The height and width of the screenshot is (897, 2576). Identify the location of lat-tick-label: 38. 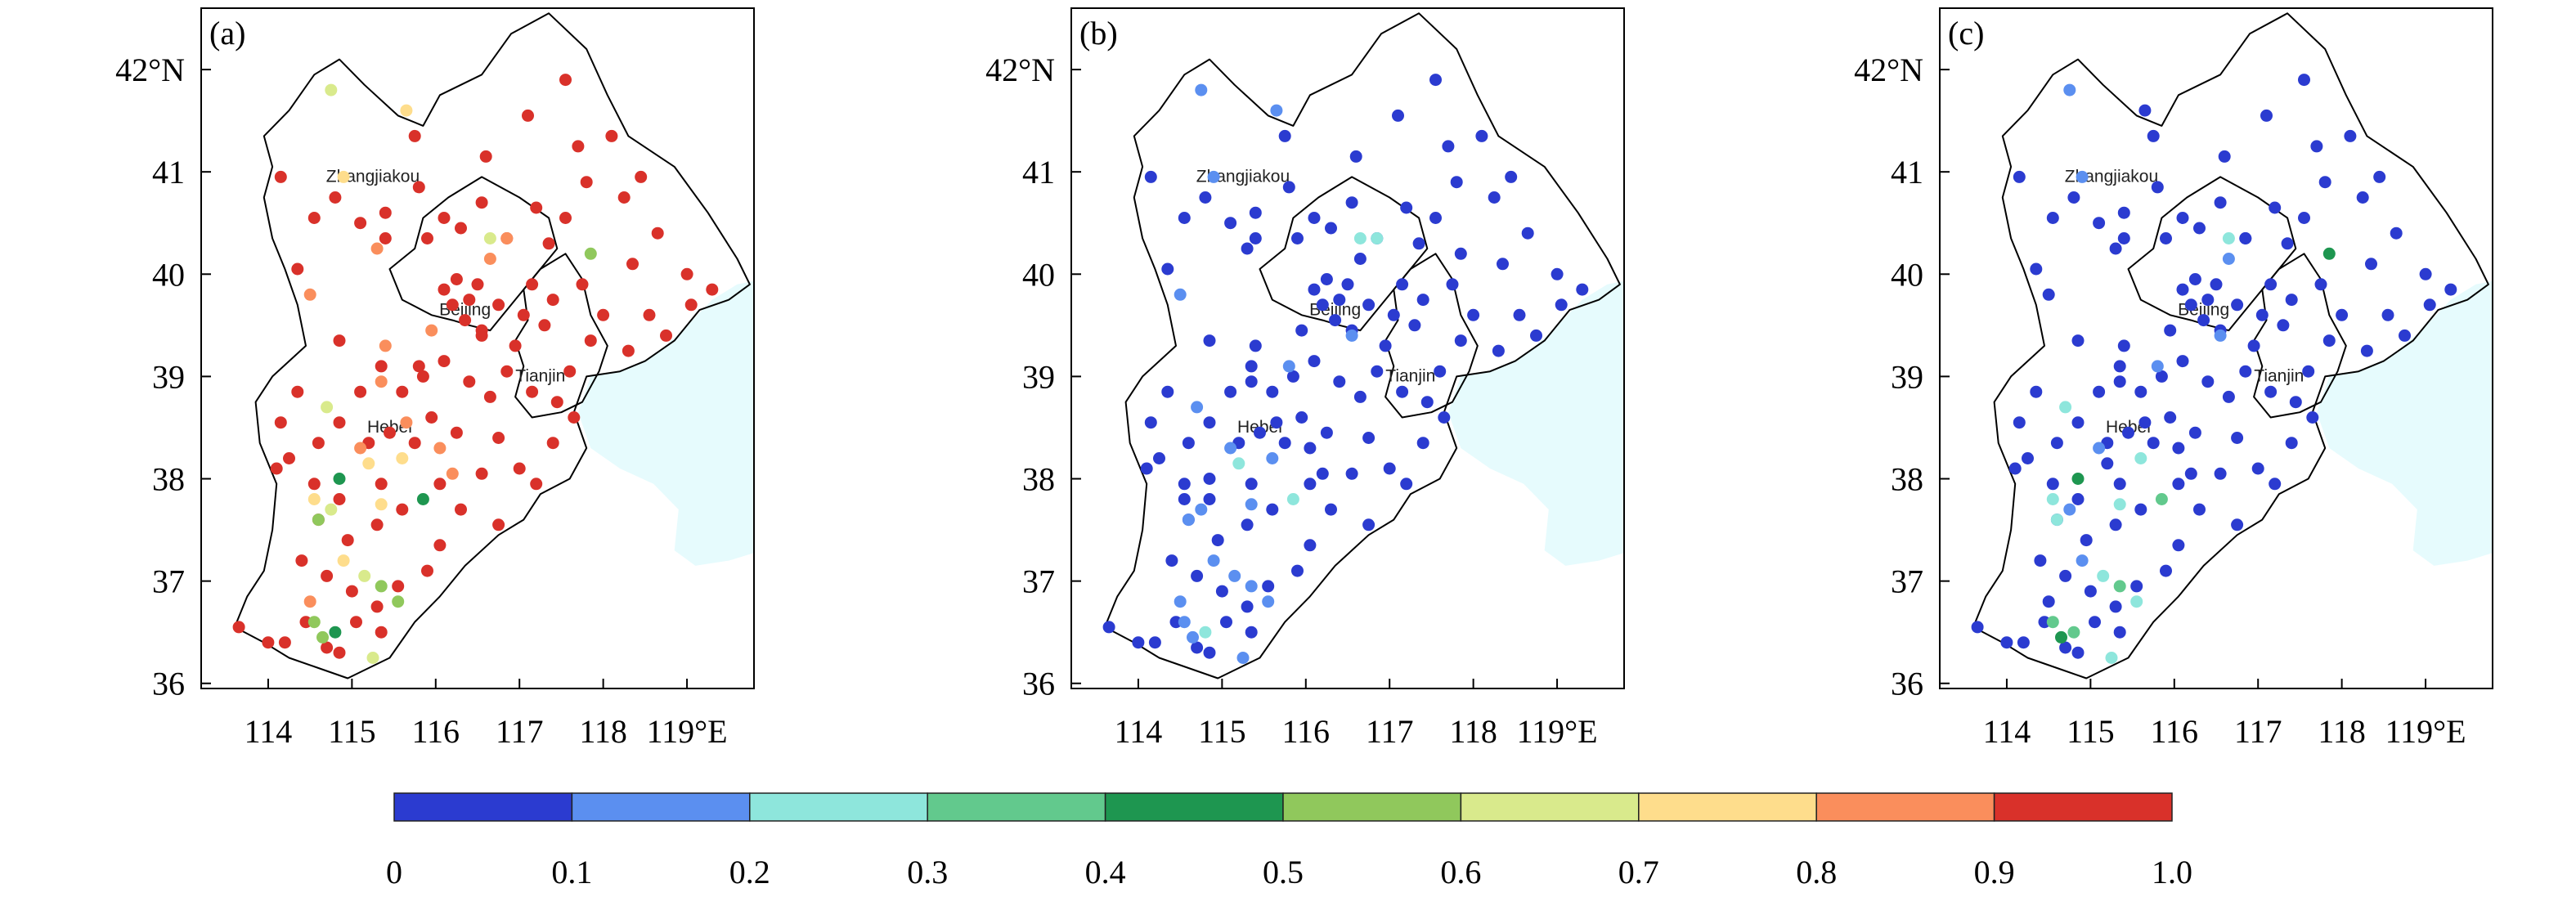
(1907, 479).